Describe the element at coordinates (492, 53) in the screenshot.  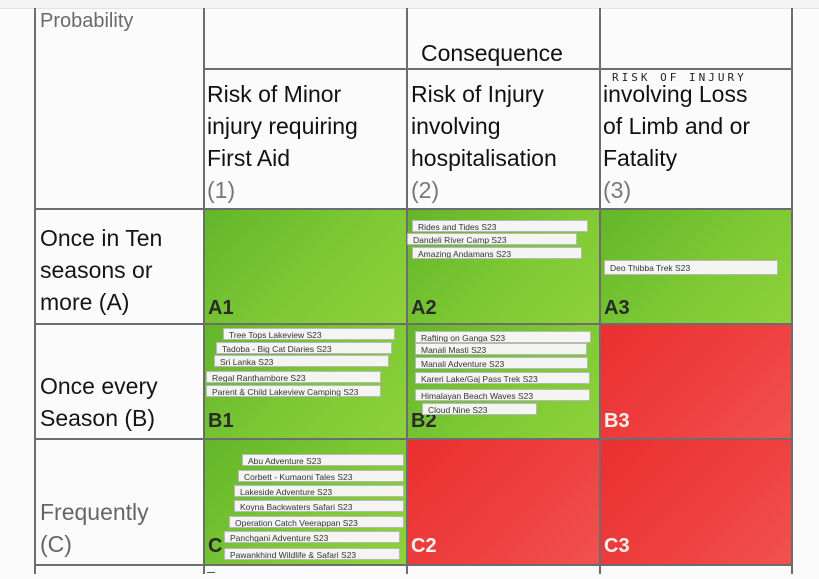
I see `consequence-label: Consequence` at that location.